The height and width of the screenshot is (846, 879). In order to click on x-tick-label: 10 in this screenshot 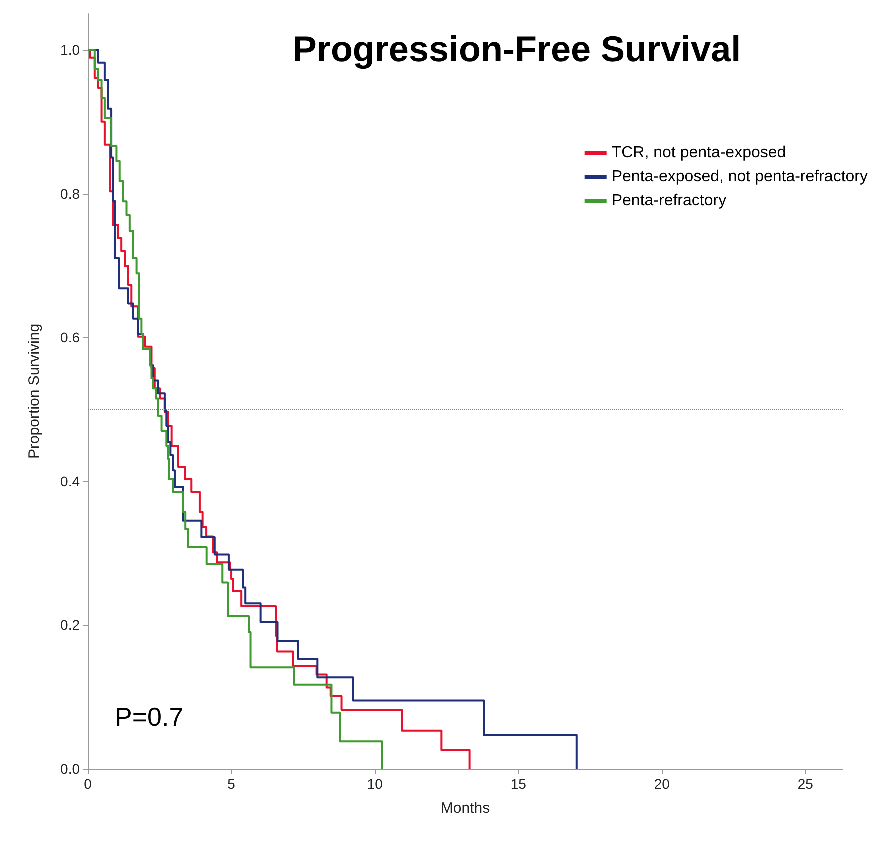, I will do `click(375, 784)`.